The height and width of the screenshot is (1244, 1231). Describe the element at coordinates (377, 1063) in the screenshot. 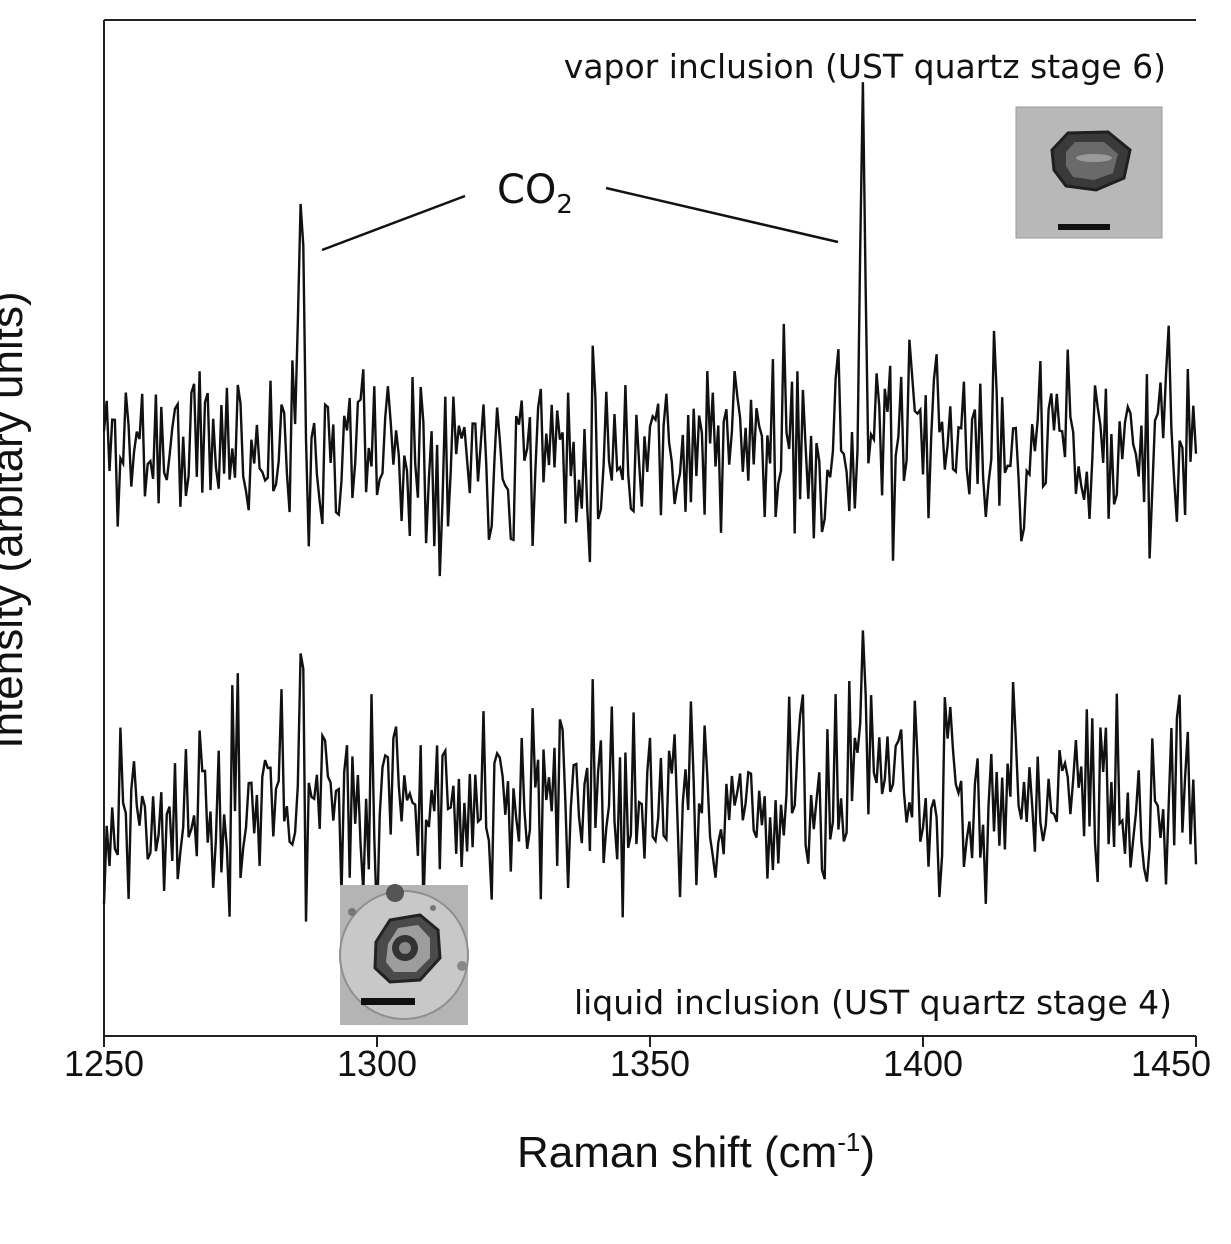

I see `x-tick-label-1300: 1300` at that location.